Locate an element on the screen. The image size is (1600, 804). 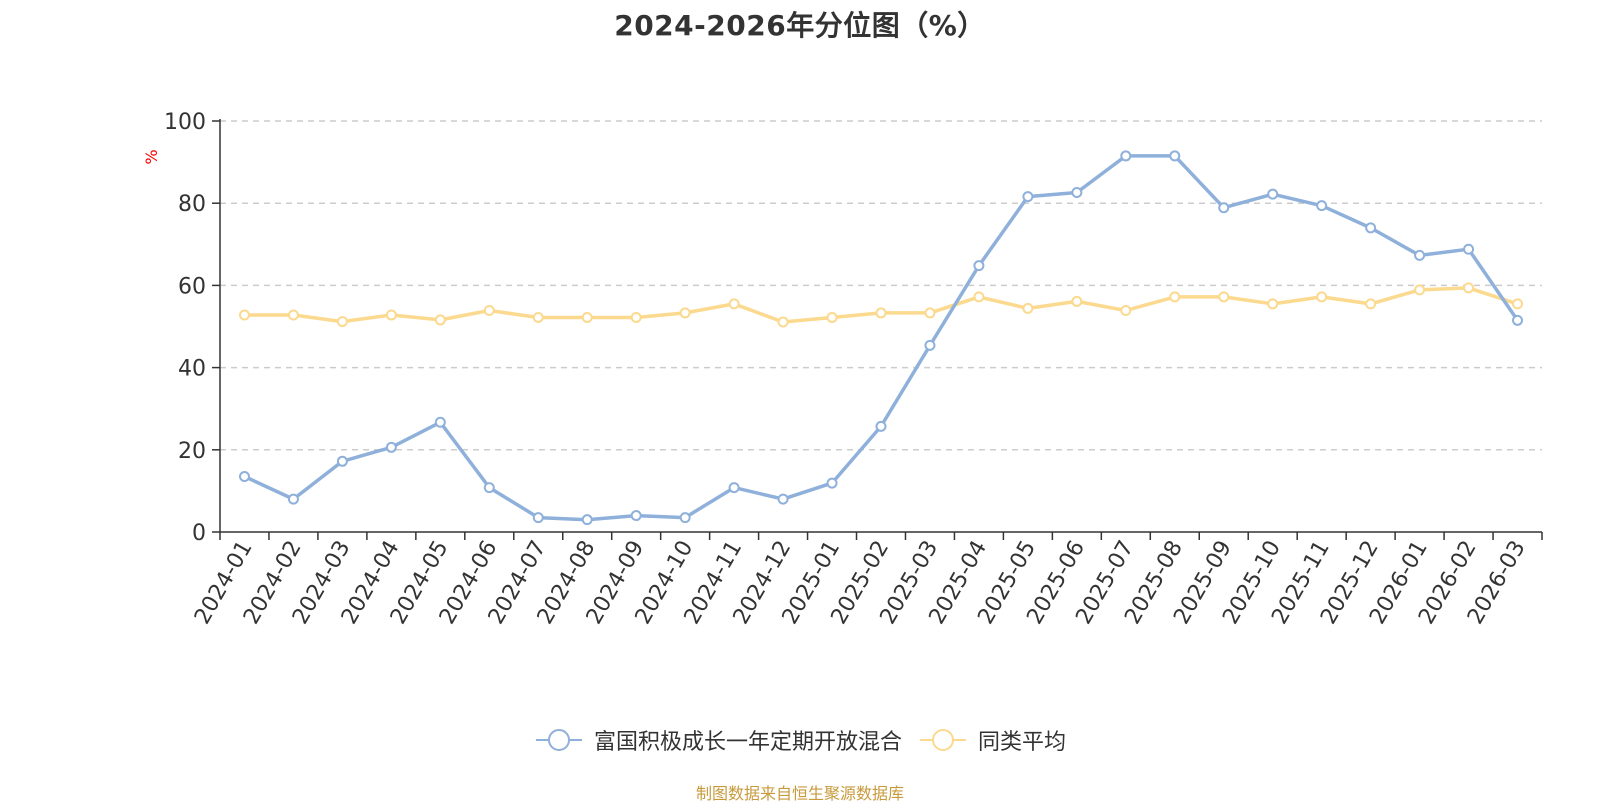
source-note: 制图数据来自恒生聚源数据库 is located at coordinates (799, 793).